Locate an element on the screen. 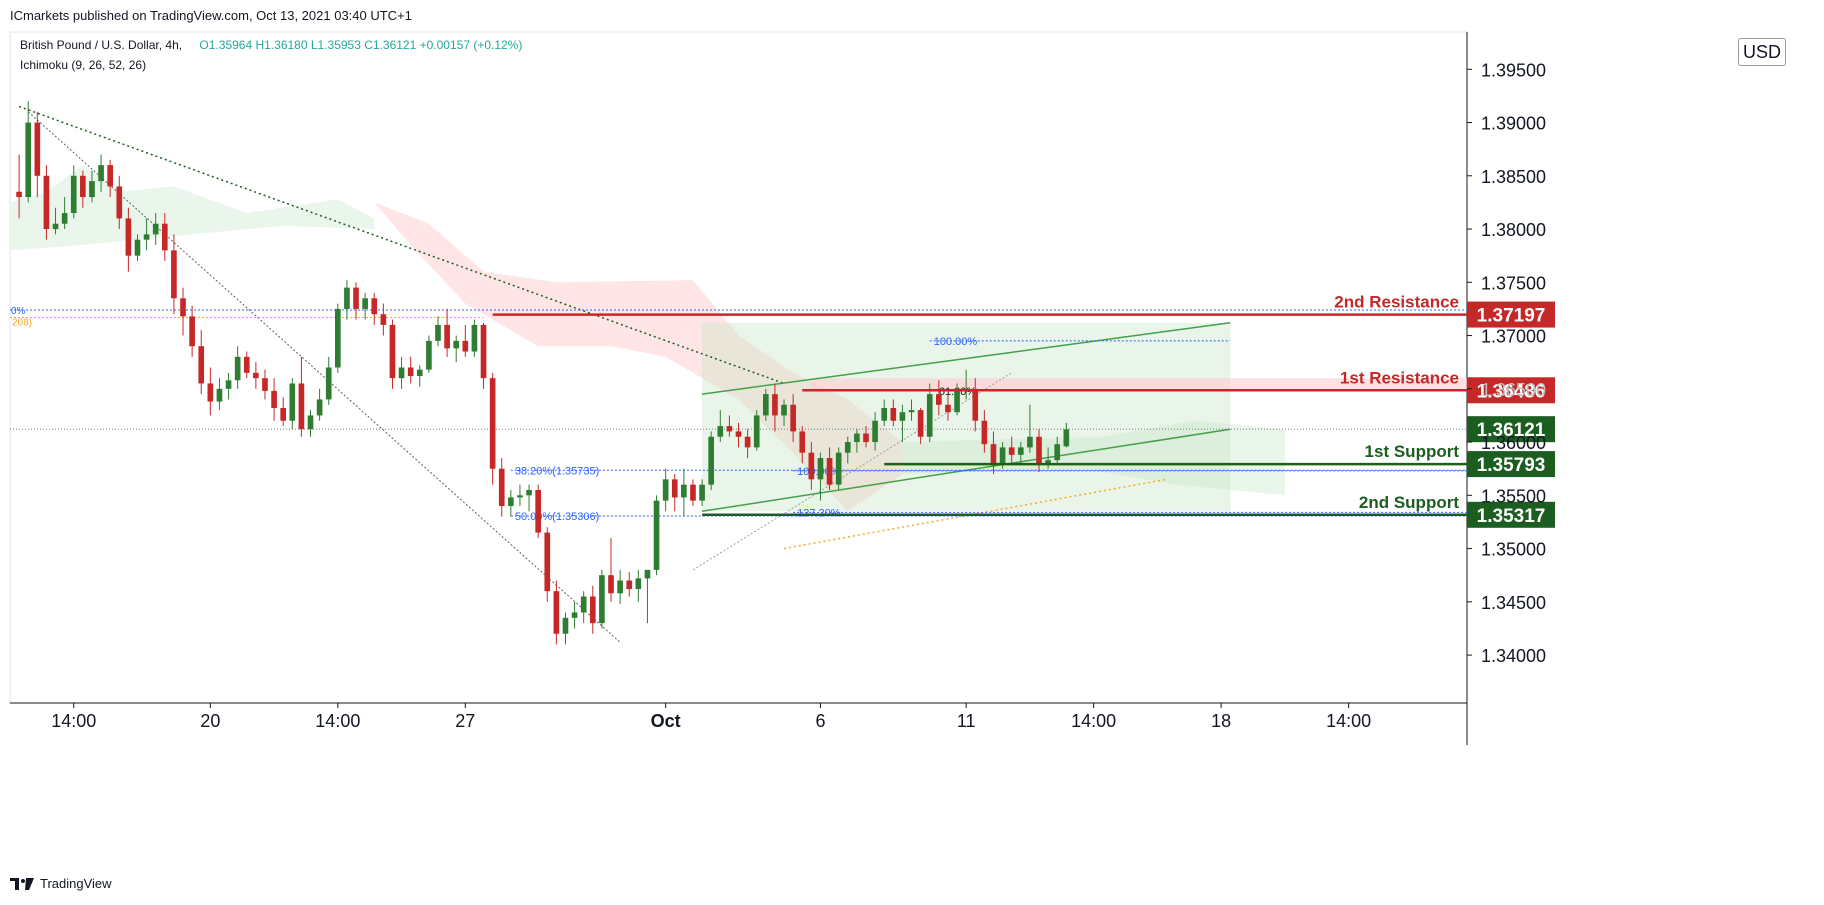 This screenshot has height=905, width=1824. x-tick-label: 11 is located at coordinates (966, 721).